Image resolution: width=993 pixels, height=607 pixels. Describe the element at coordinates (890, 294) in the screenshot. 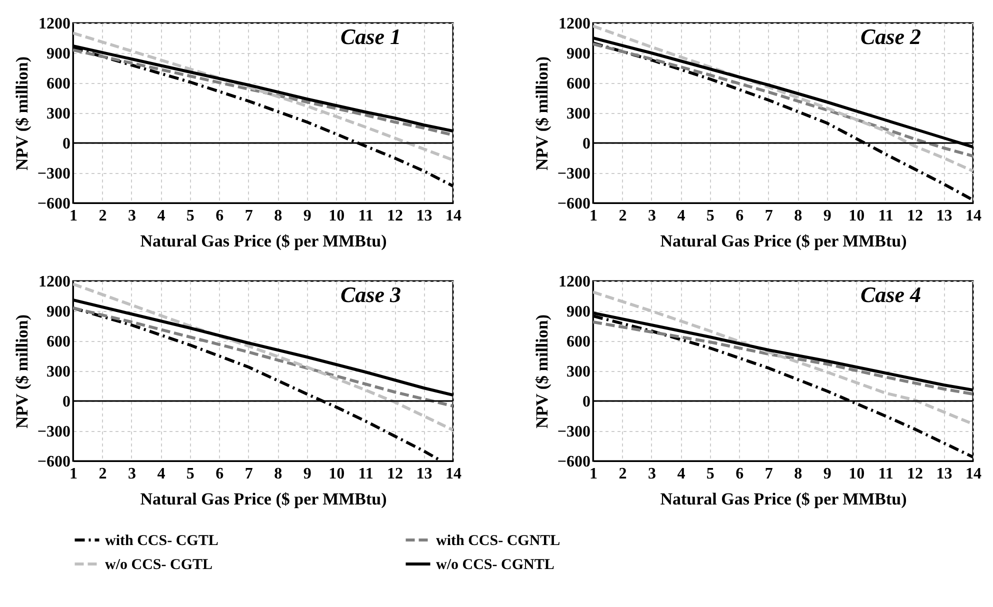

I see `chart-title: Case 4` at that location.